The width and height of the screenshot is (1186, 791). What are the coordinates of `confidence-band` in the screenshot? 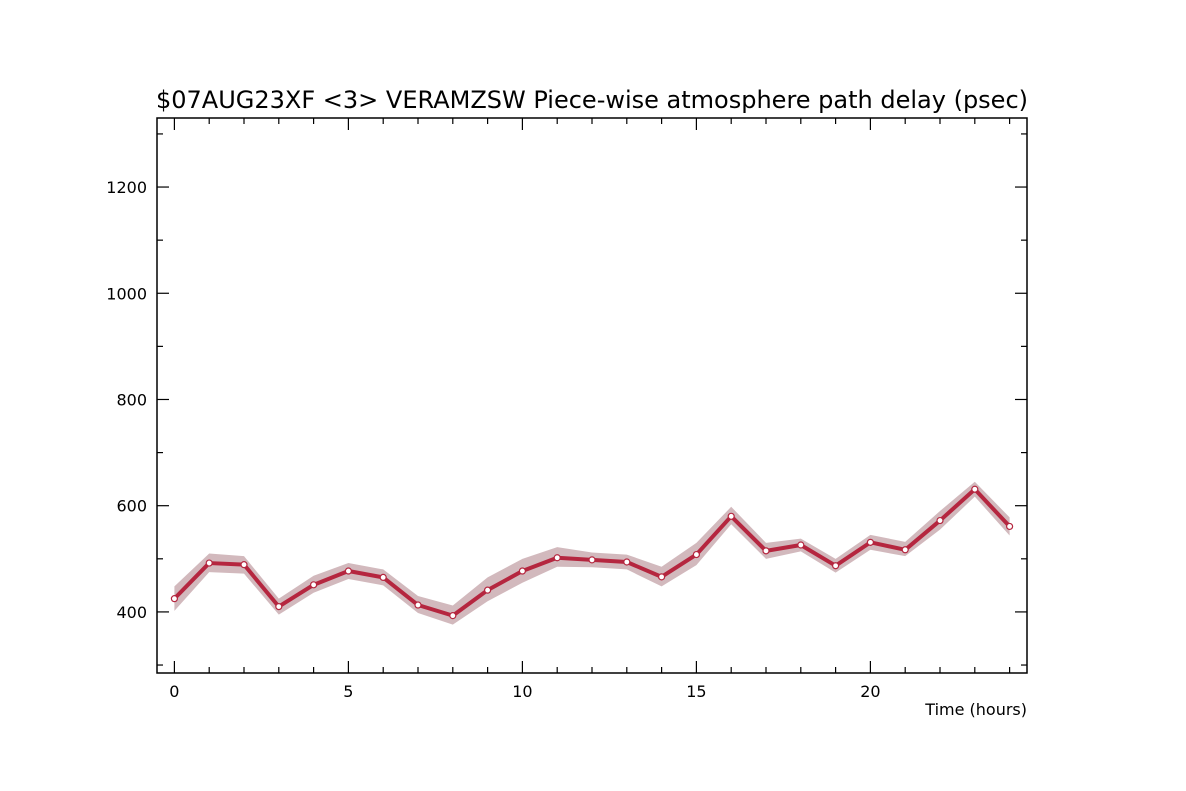 It's located at (592, 553).